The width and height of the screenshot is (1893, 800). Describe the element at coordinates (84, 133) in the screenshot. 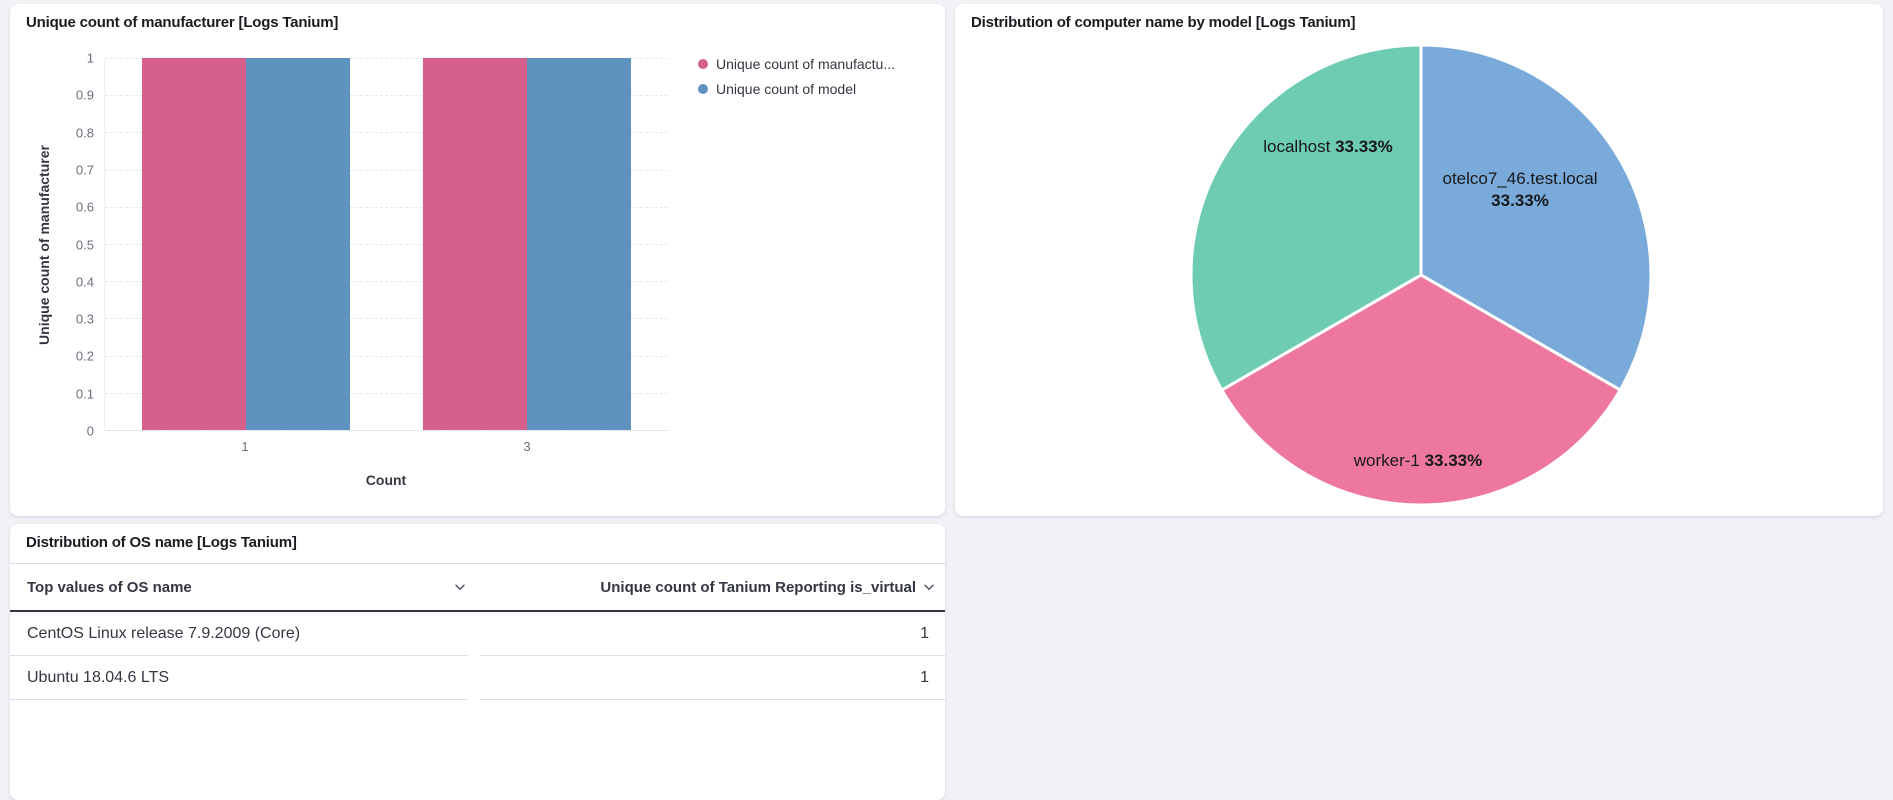

I see `y-tick-label: 0.8` at that location.